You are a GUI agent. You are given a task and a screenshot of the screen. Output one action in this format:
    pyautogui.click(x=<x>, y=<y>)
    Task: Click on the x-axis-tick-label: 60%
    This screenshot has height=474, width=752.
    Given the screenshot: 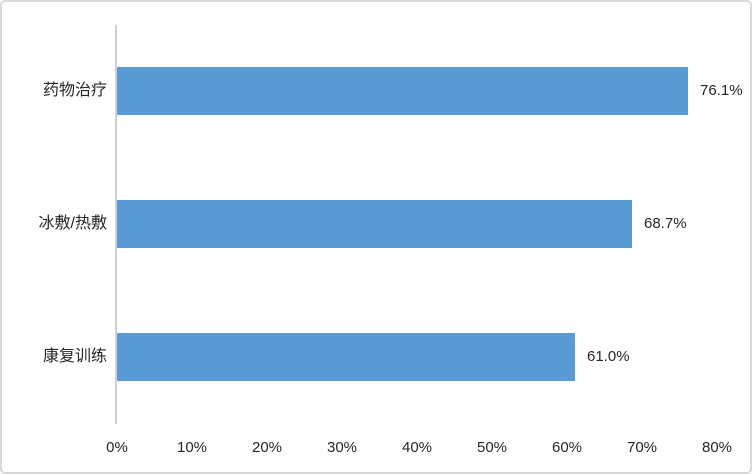 What is the action you would take?
    pyautogui.click(x=567, y=447)
    